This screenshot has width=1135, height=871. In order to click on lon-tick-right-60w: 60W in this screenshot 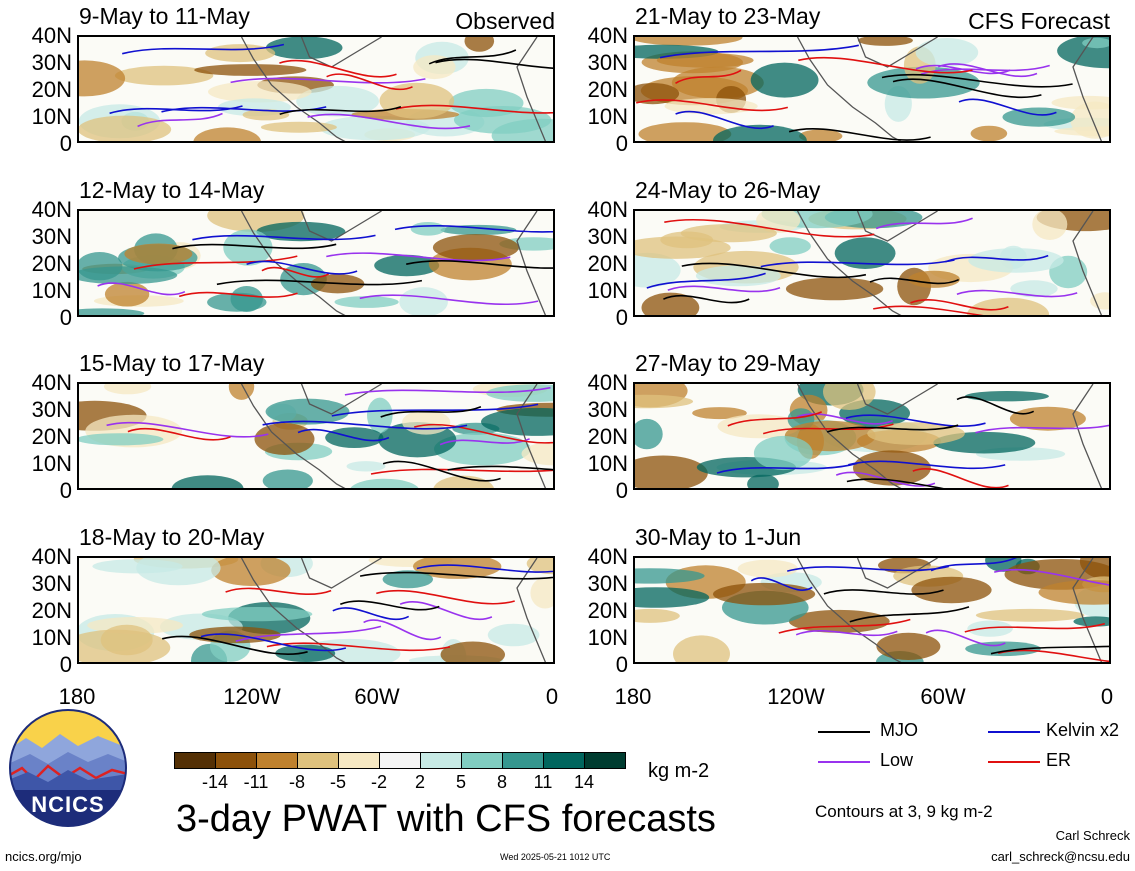, I will do `click(943, 696)`.